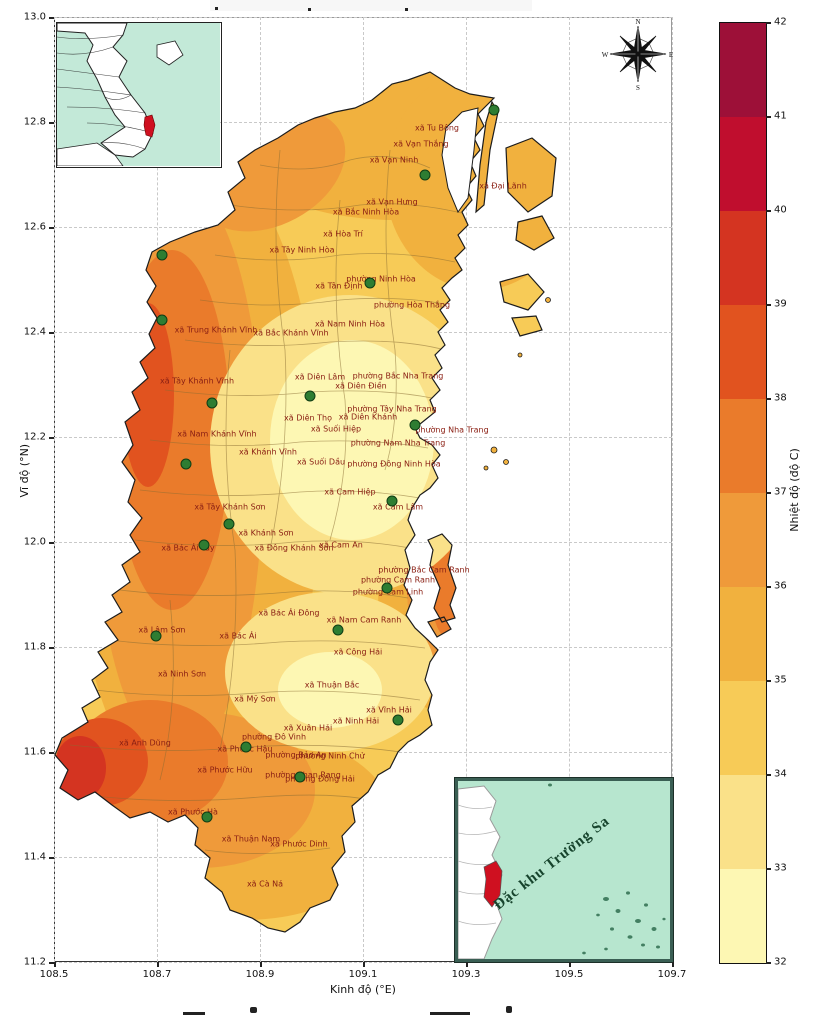 This screenshot has width=816, height=1015. What do you see at coordinates (34, 857) in the screenshot?
I see `y-ticklabel: 11.4` at bounding box center [34, 857].